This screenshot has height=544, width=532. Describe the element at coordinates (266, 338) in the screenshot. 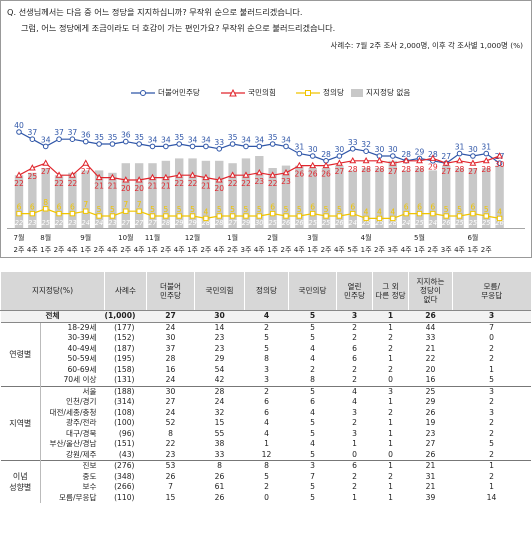

I see `table-row: 30-39세 (152) 30 23 5 5 2 2 33 0` at that location.